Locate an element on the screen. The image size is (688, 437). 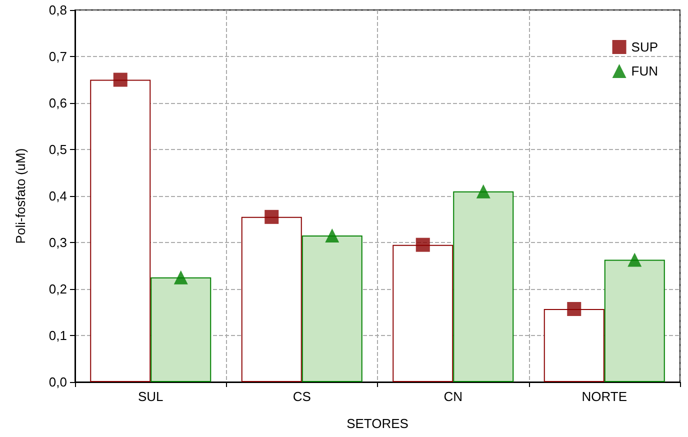
y-tick-label: 0,1 is located at coordinates (57, 335).